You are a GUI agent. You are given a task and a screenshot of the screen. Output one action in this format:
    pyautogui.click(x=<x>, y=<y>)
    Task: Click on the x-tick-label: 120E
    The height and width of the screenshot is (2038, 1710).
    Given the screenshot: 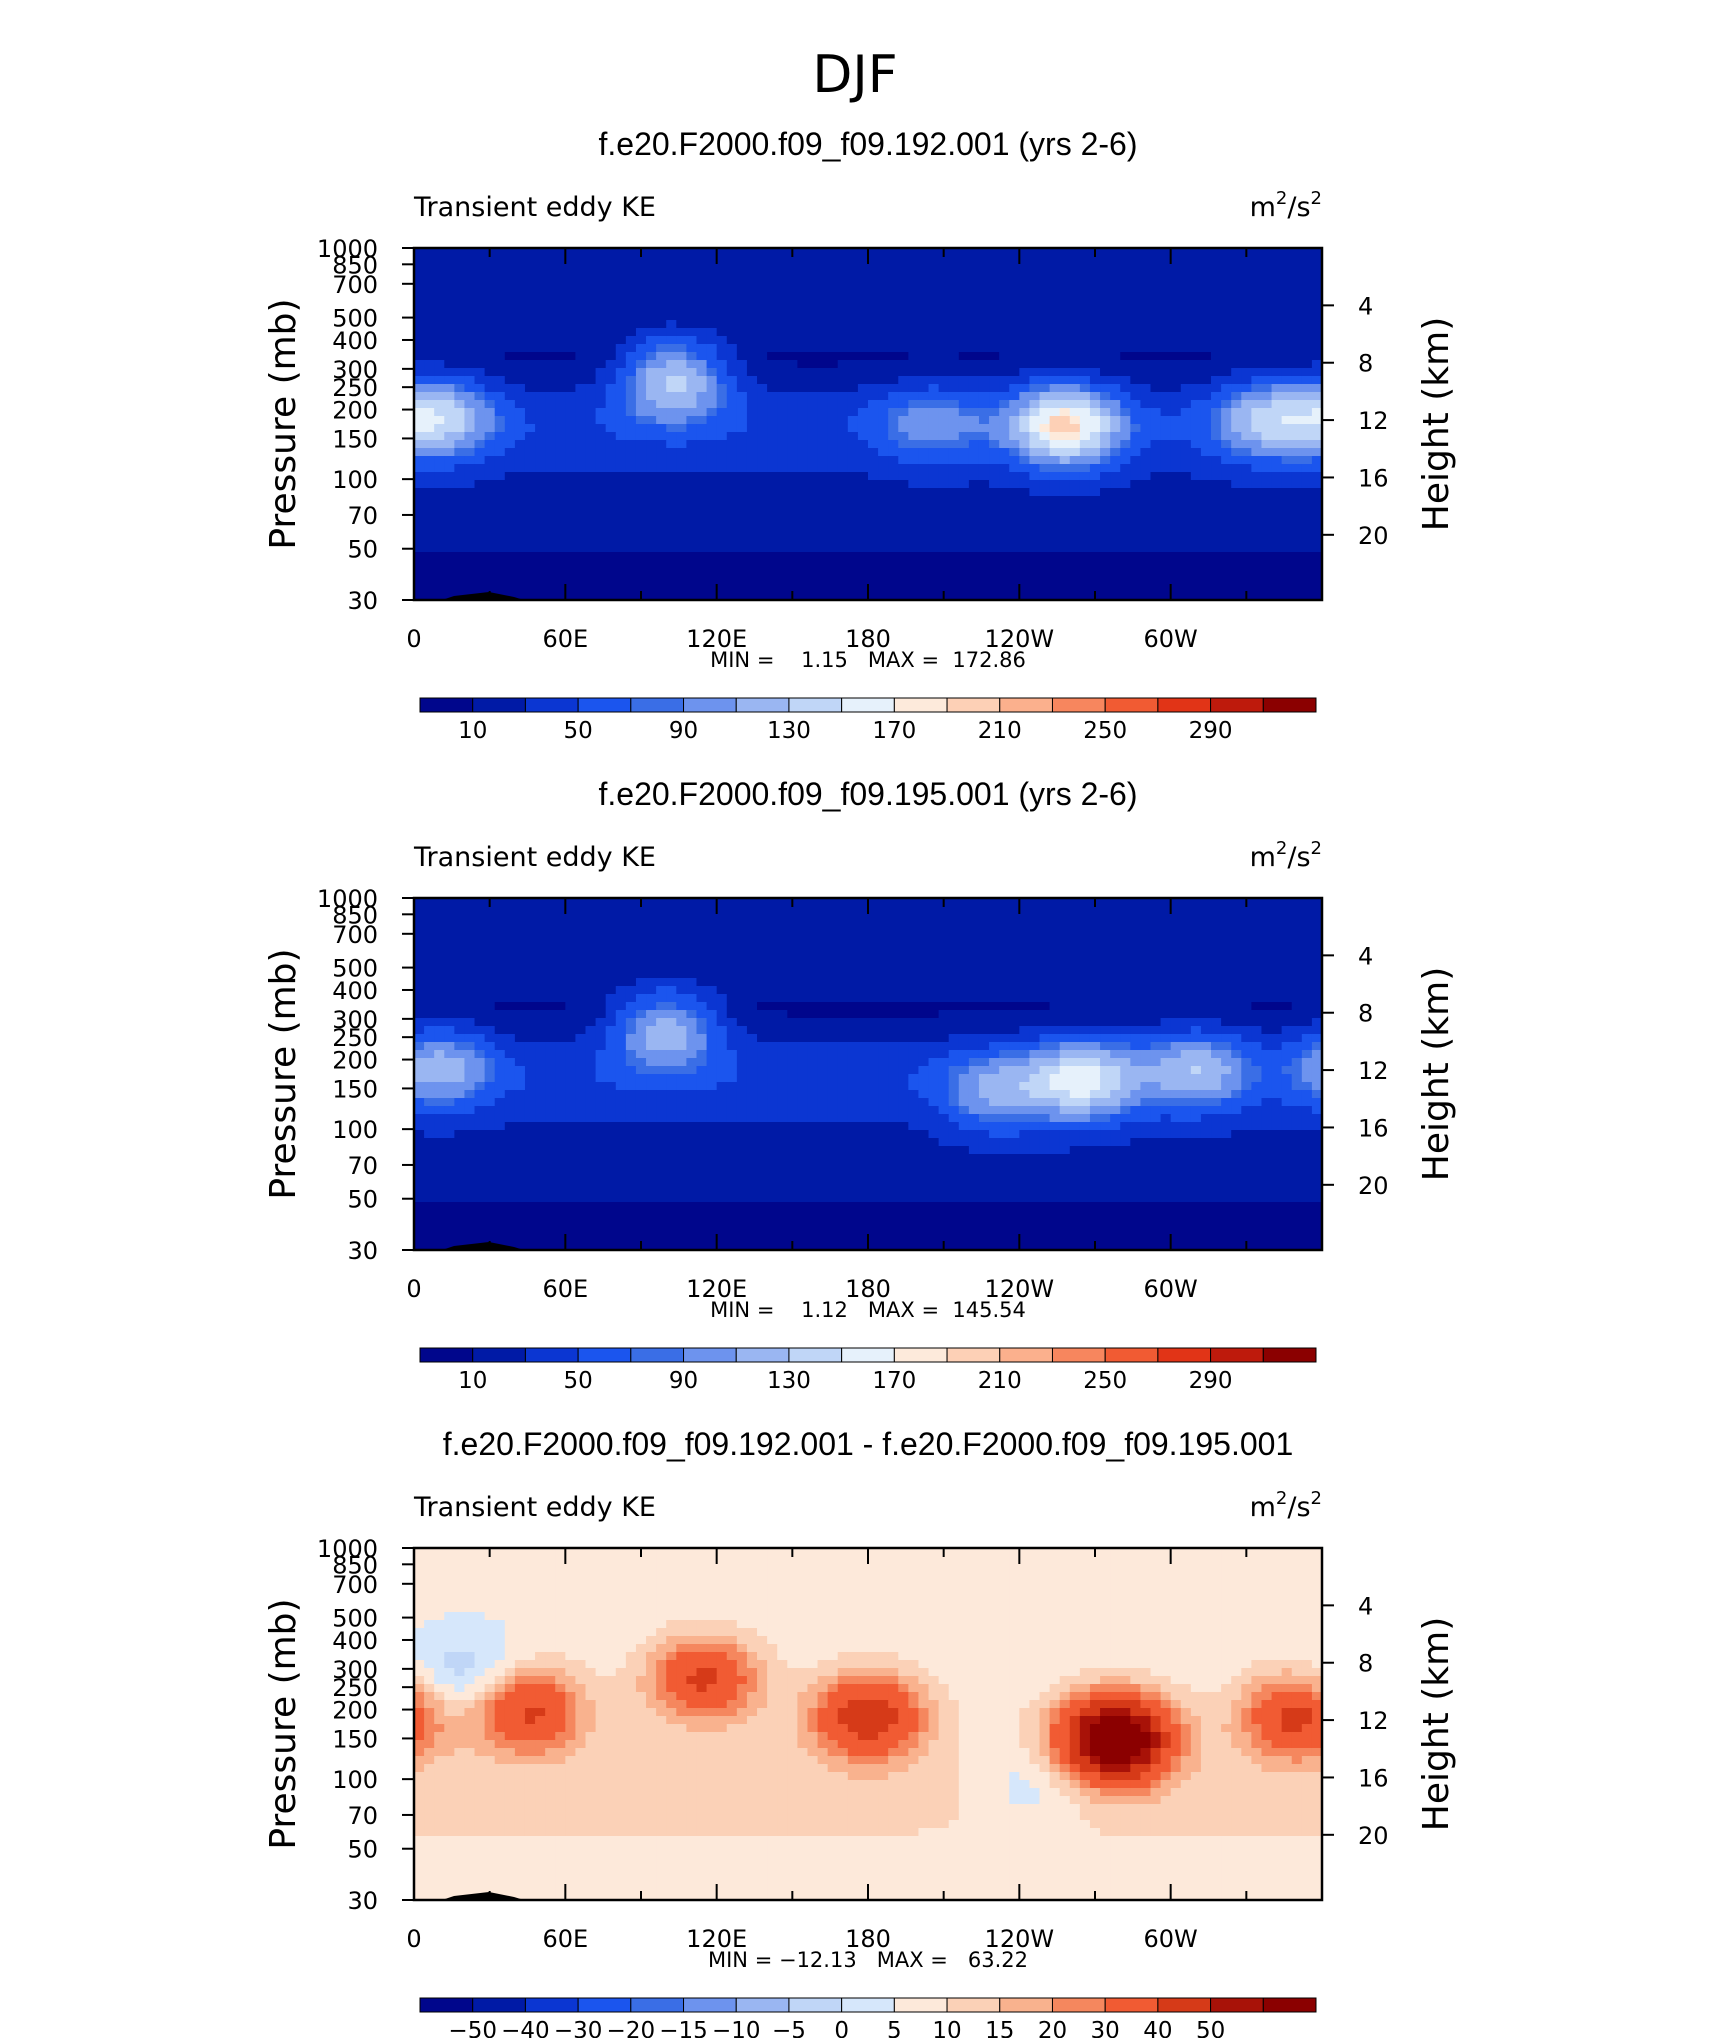 What is the action you would take?
    pyautogui.click(x=716, y=639)
    